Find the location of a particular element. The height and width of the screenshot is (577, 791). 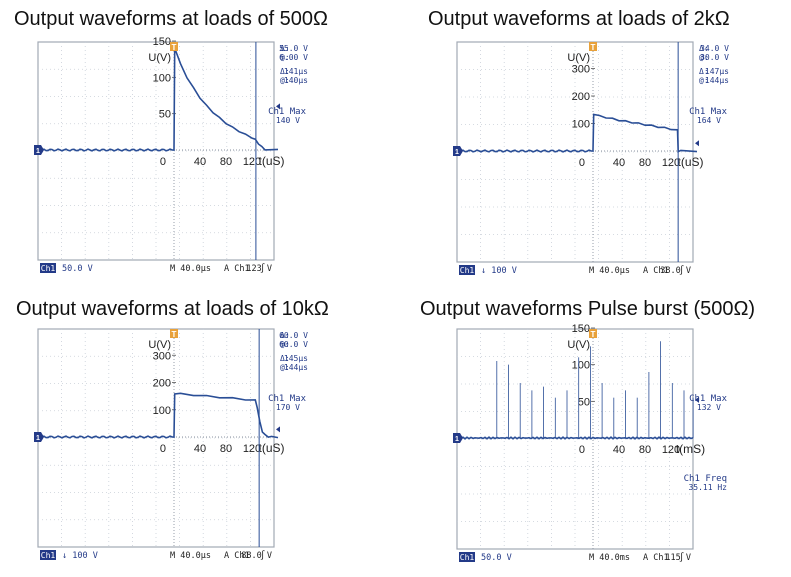

timebase: M 40.0ms is located at coordinates (609, 558).